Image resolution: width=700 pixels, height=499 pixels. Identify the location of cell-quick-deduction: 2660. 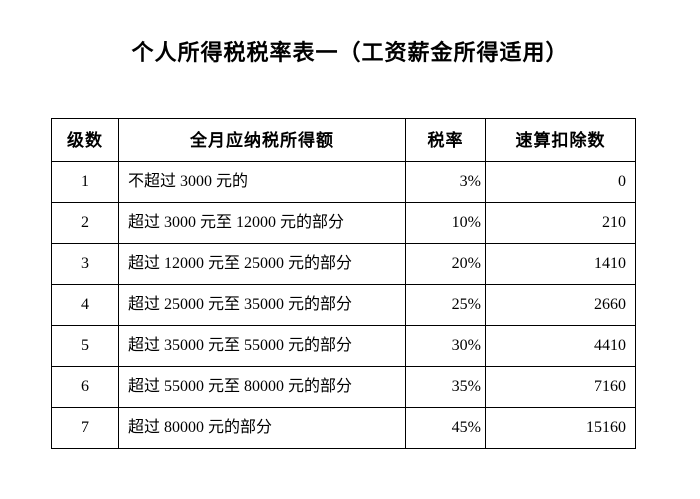
(560, 305).